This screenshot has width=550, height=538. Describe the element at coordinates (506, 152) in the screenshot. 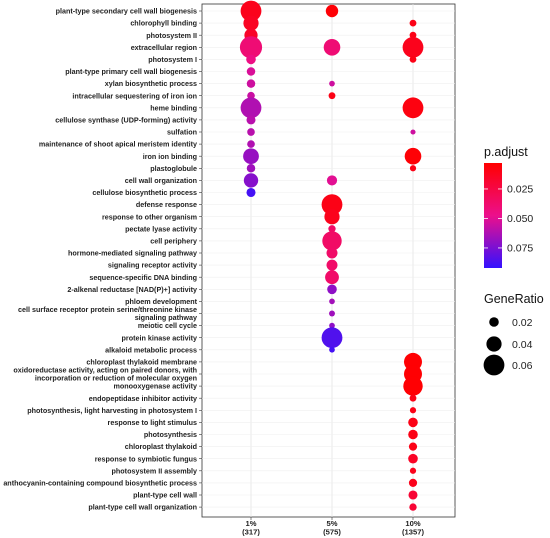

I see `color-legend-title: p.adjust` at that location.